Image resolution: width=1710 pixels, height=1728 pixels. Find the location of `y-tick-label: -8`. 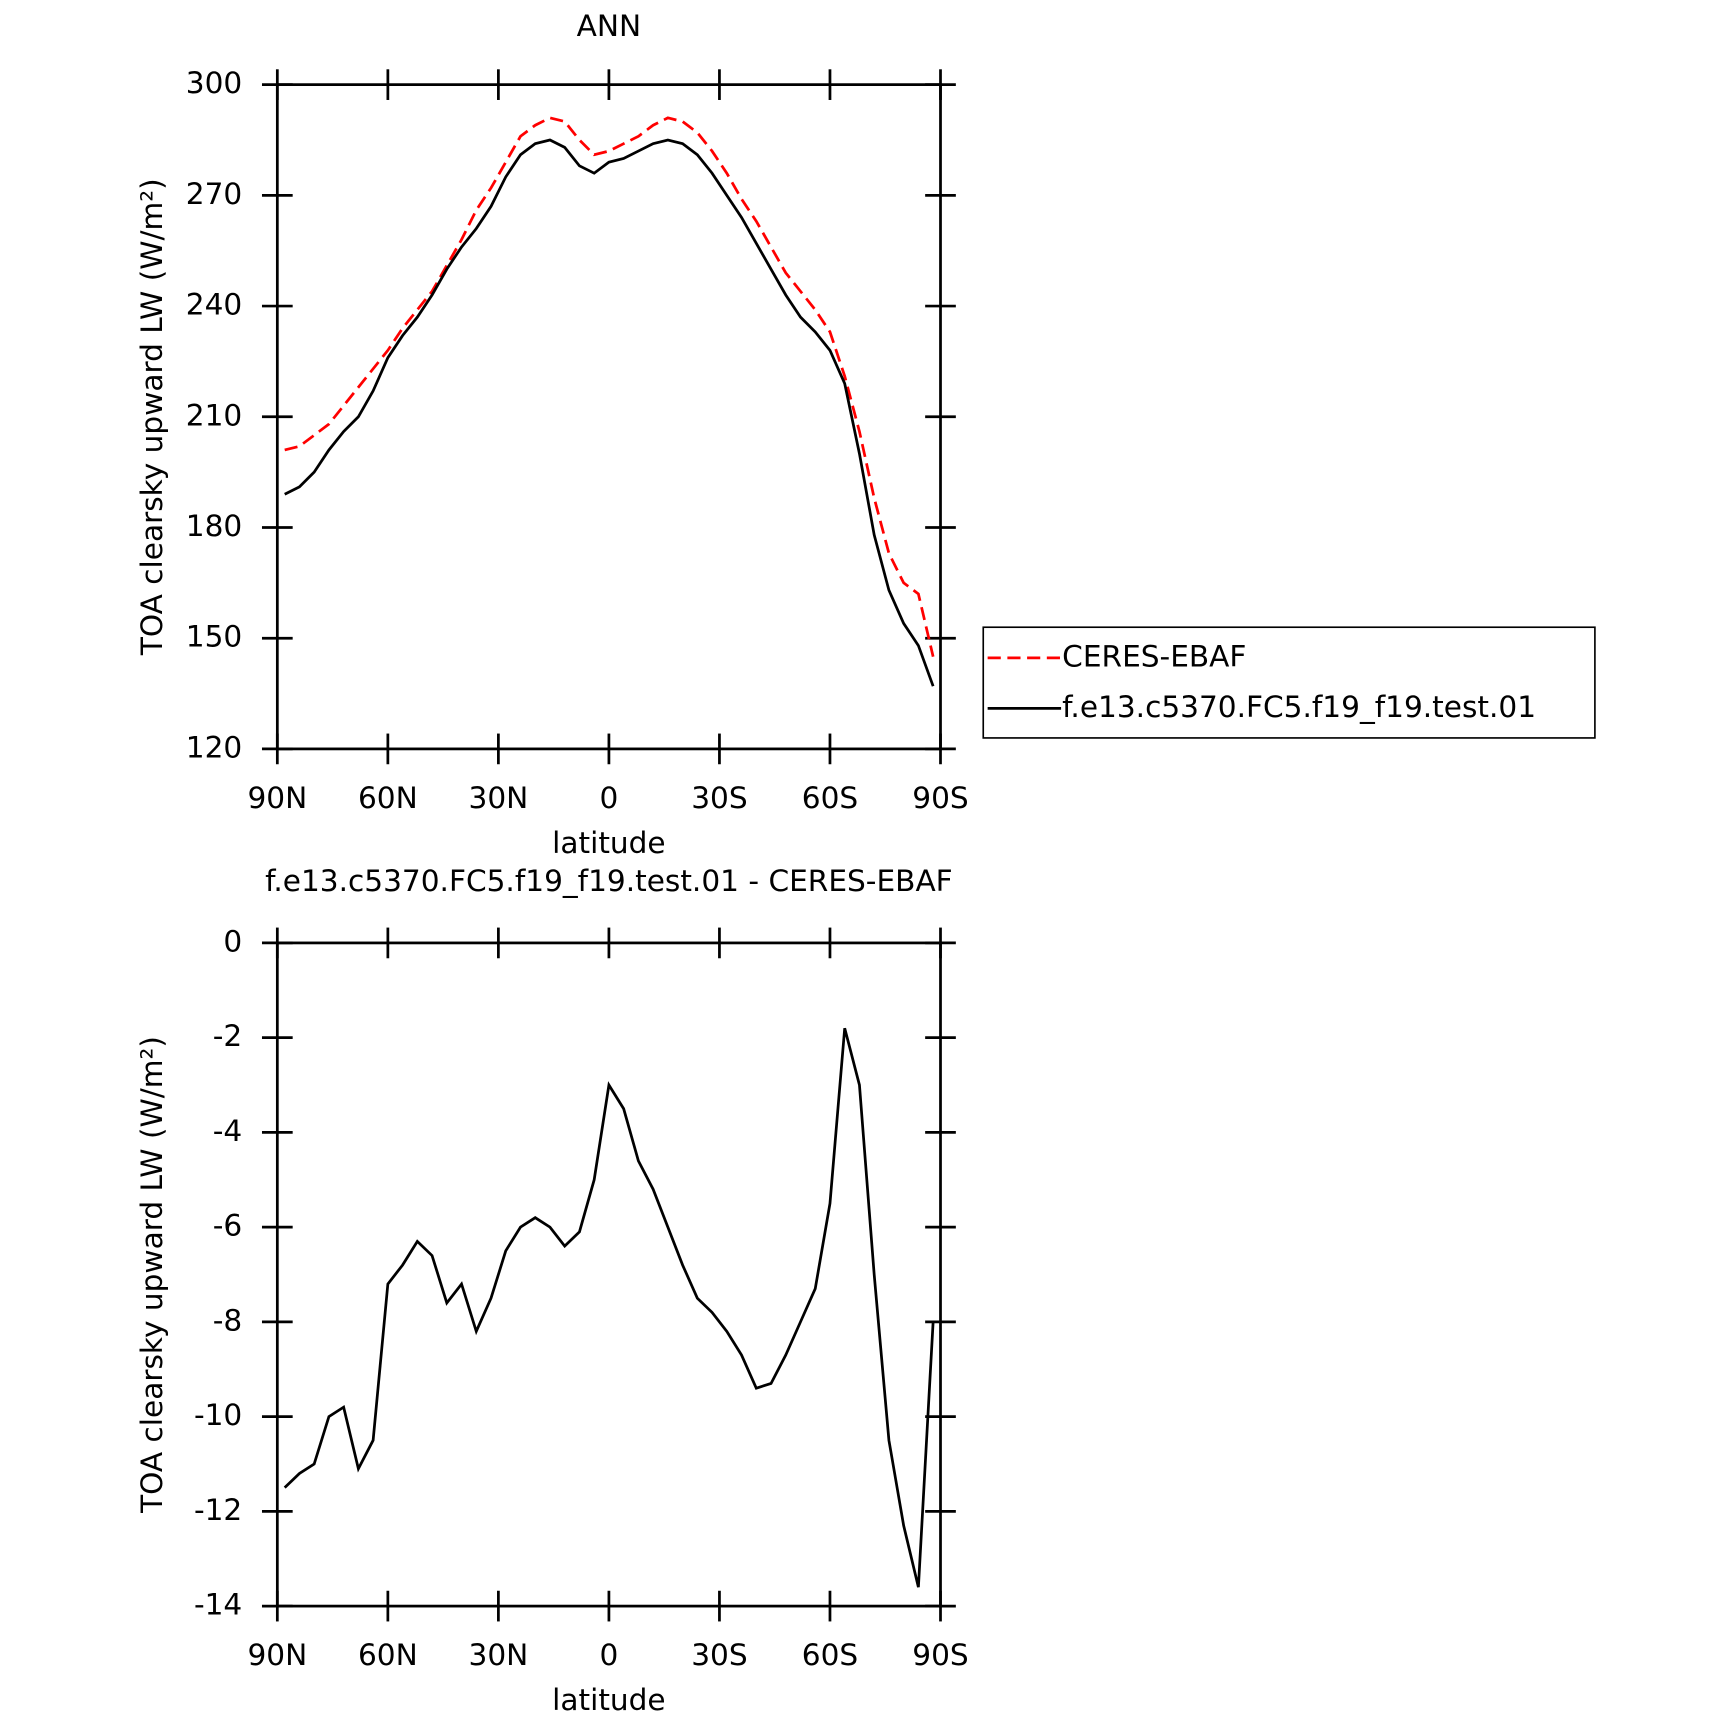

y-tick-label: -8 is located at coordinates (228, 1320).